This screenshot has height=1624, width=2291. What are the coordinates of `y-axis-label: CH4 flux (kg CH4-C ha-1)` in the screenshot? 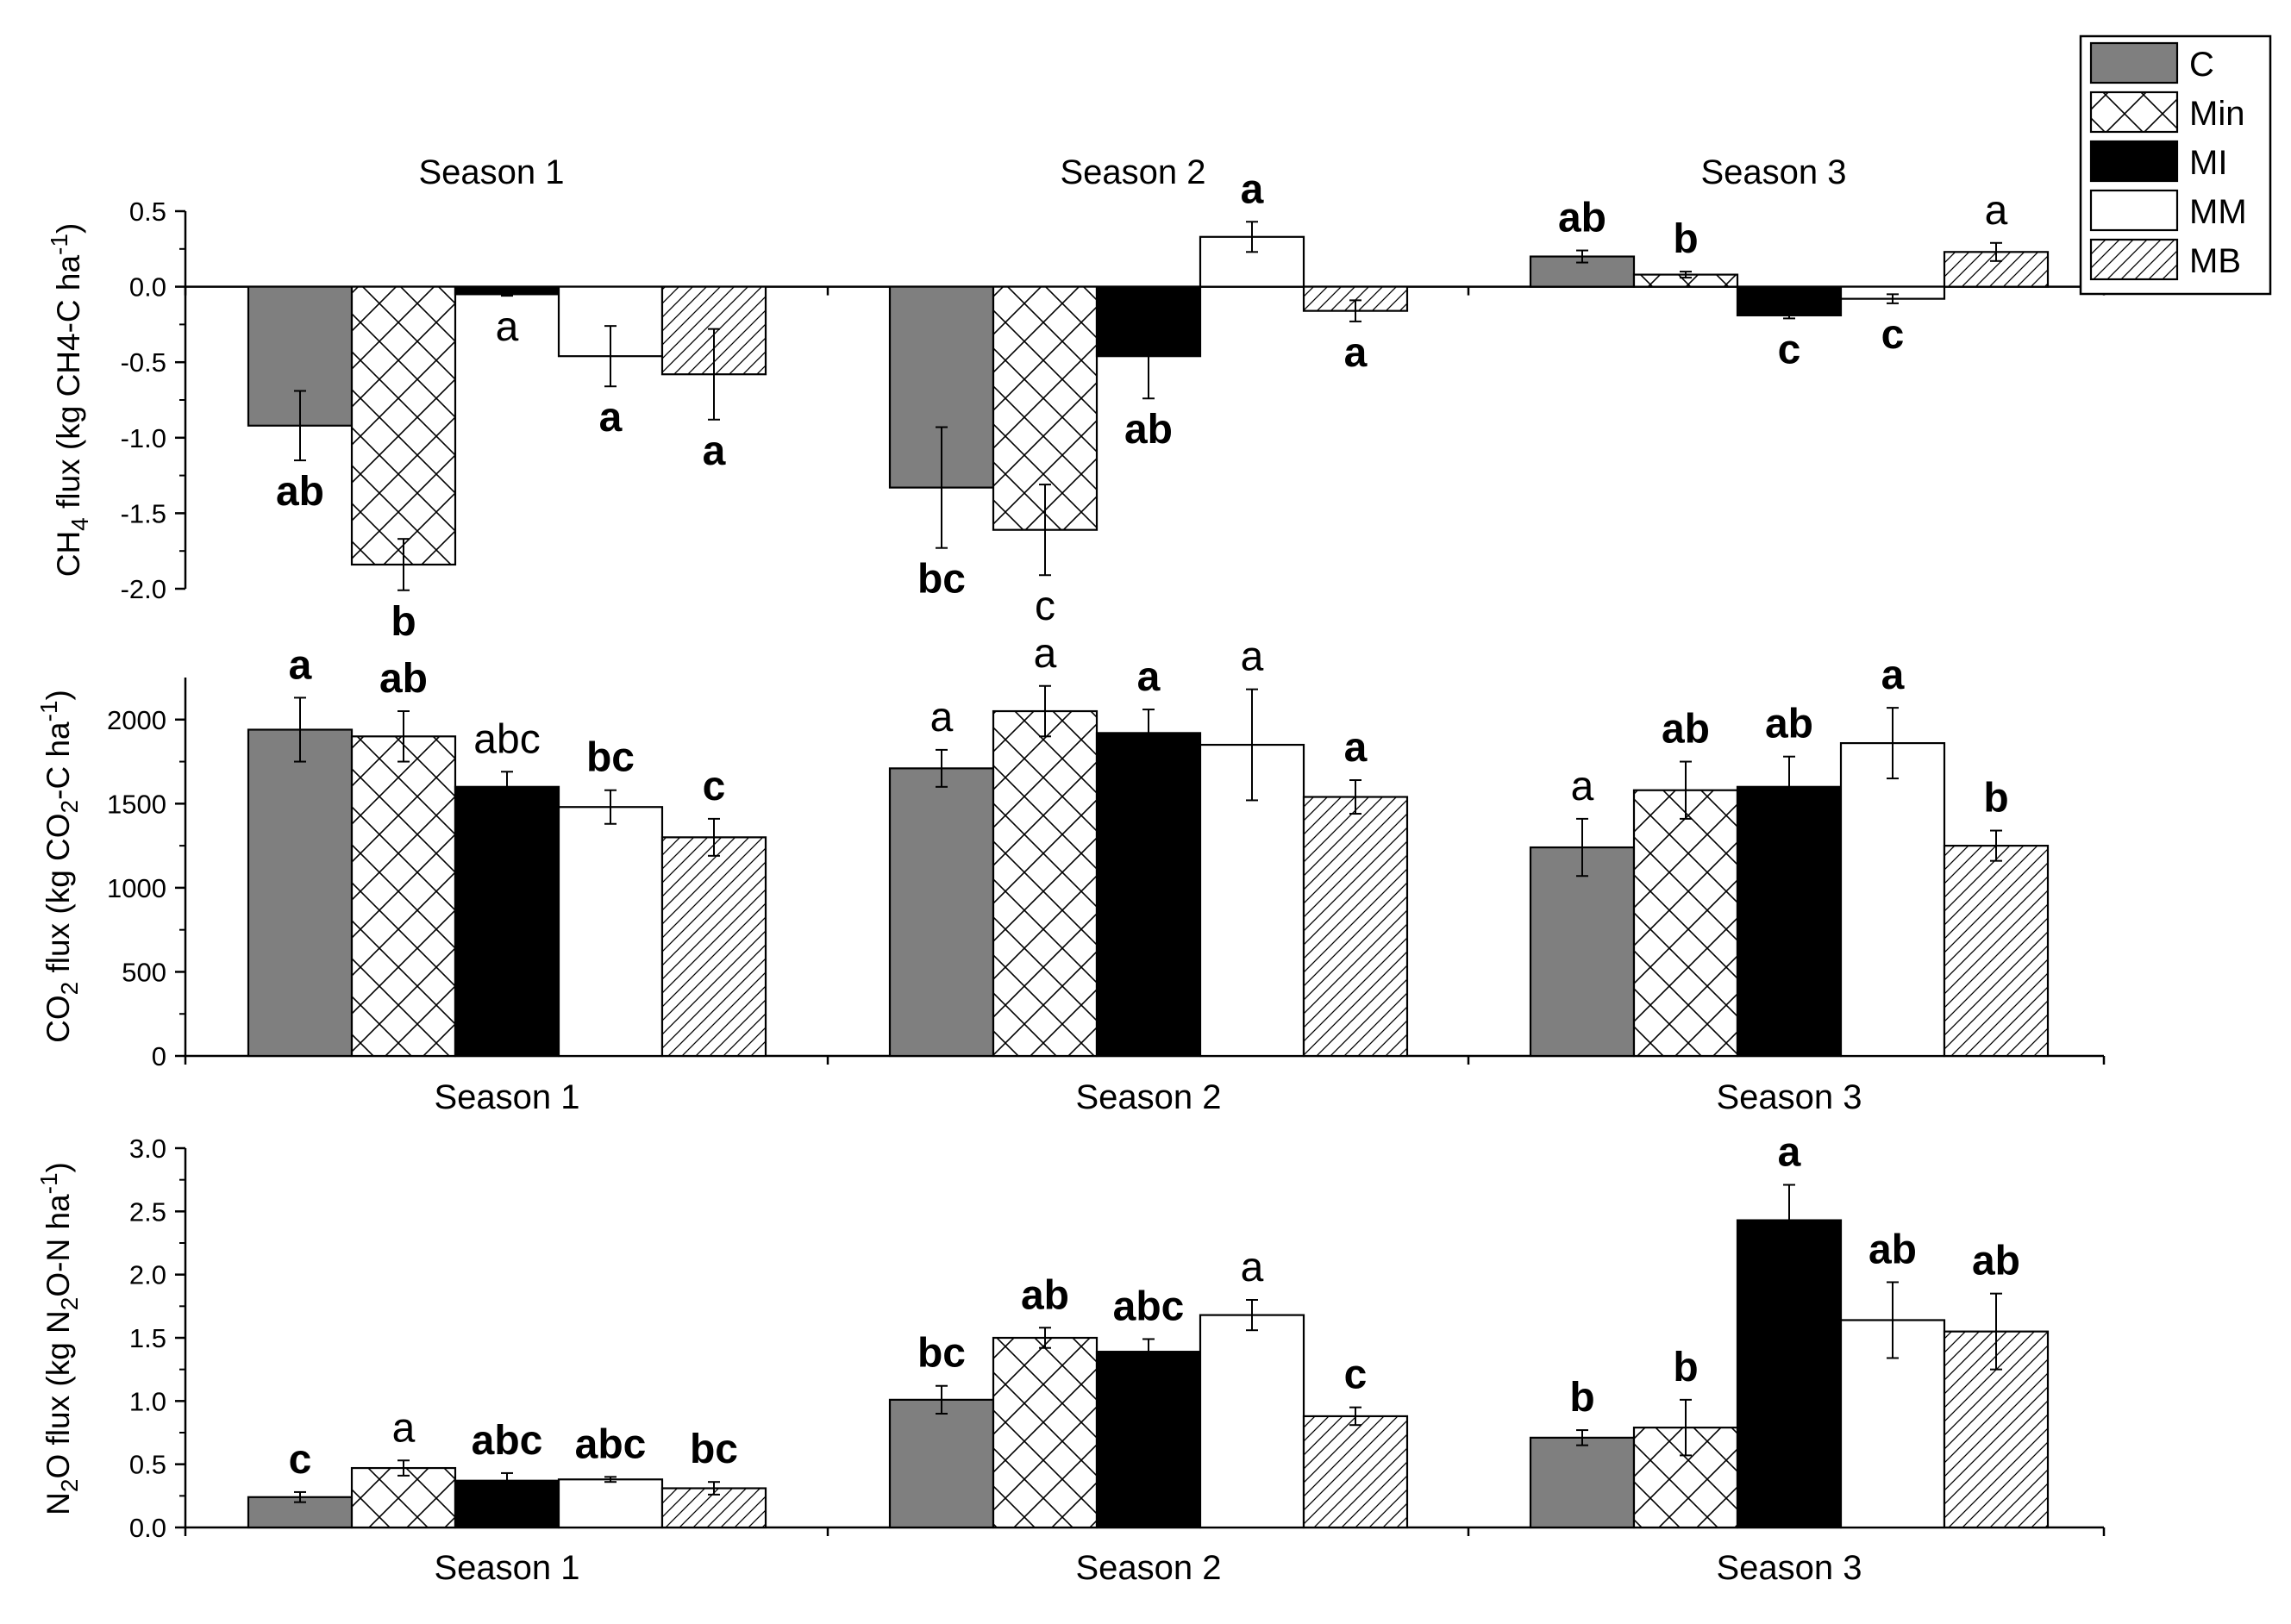 It's located at (69, 401).